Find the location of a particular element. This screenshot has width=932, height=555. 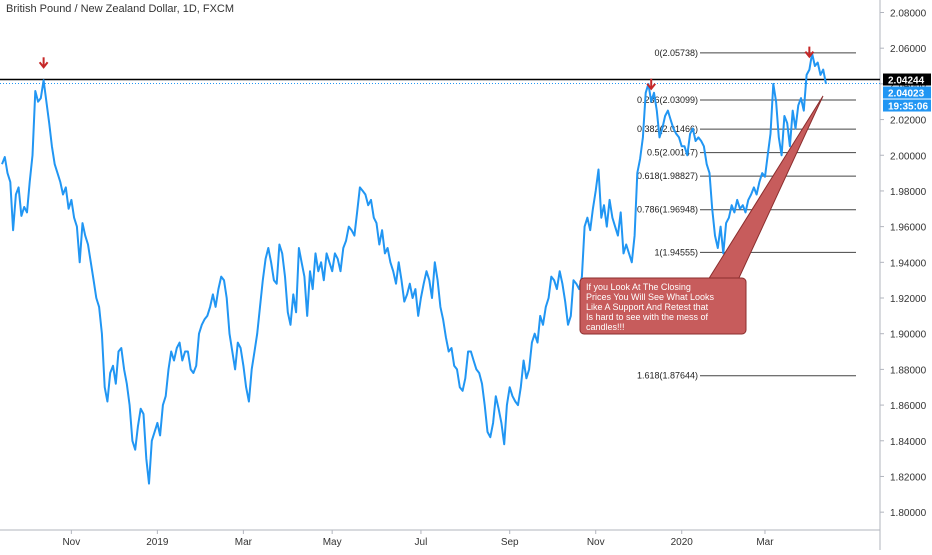

x-tick-label: 2020 is located at coordinates (682, 542).